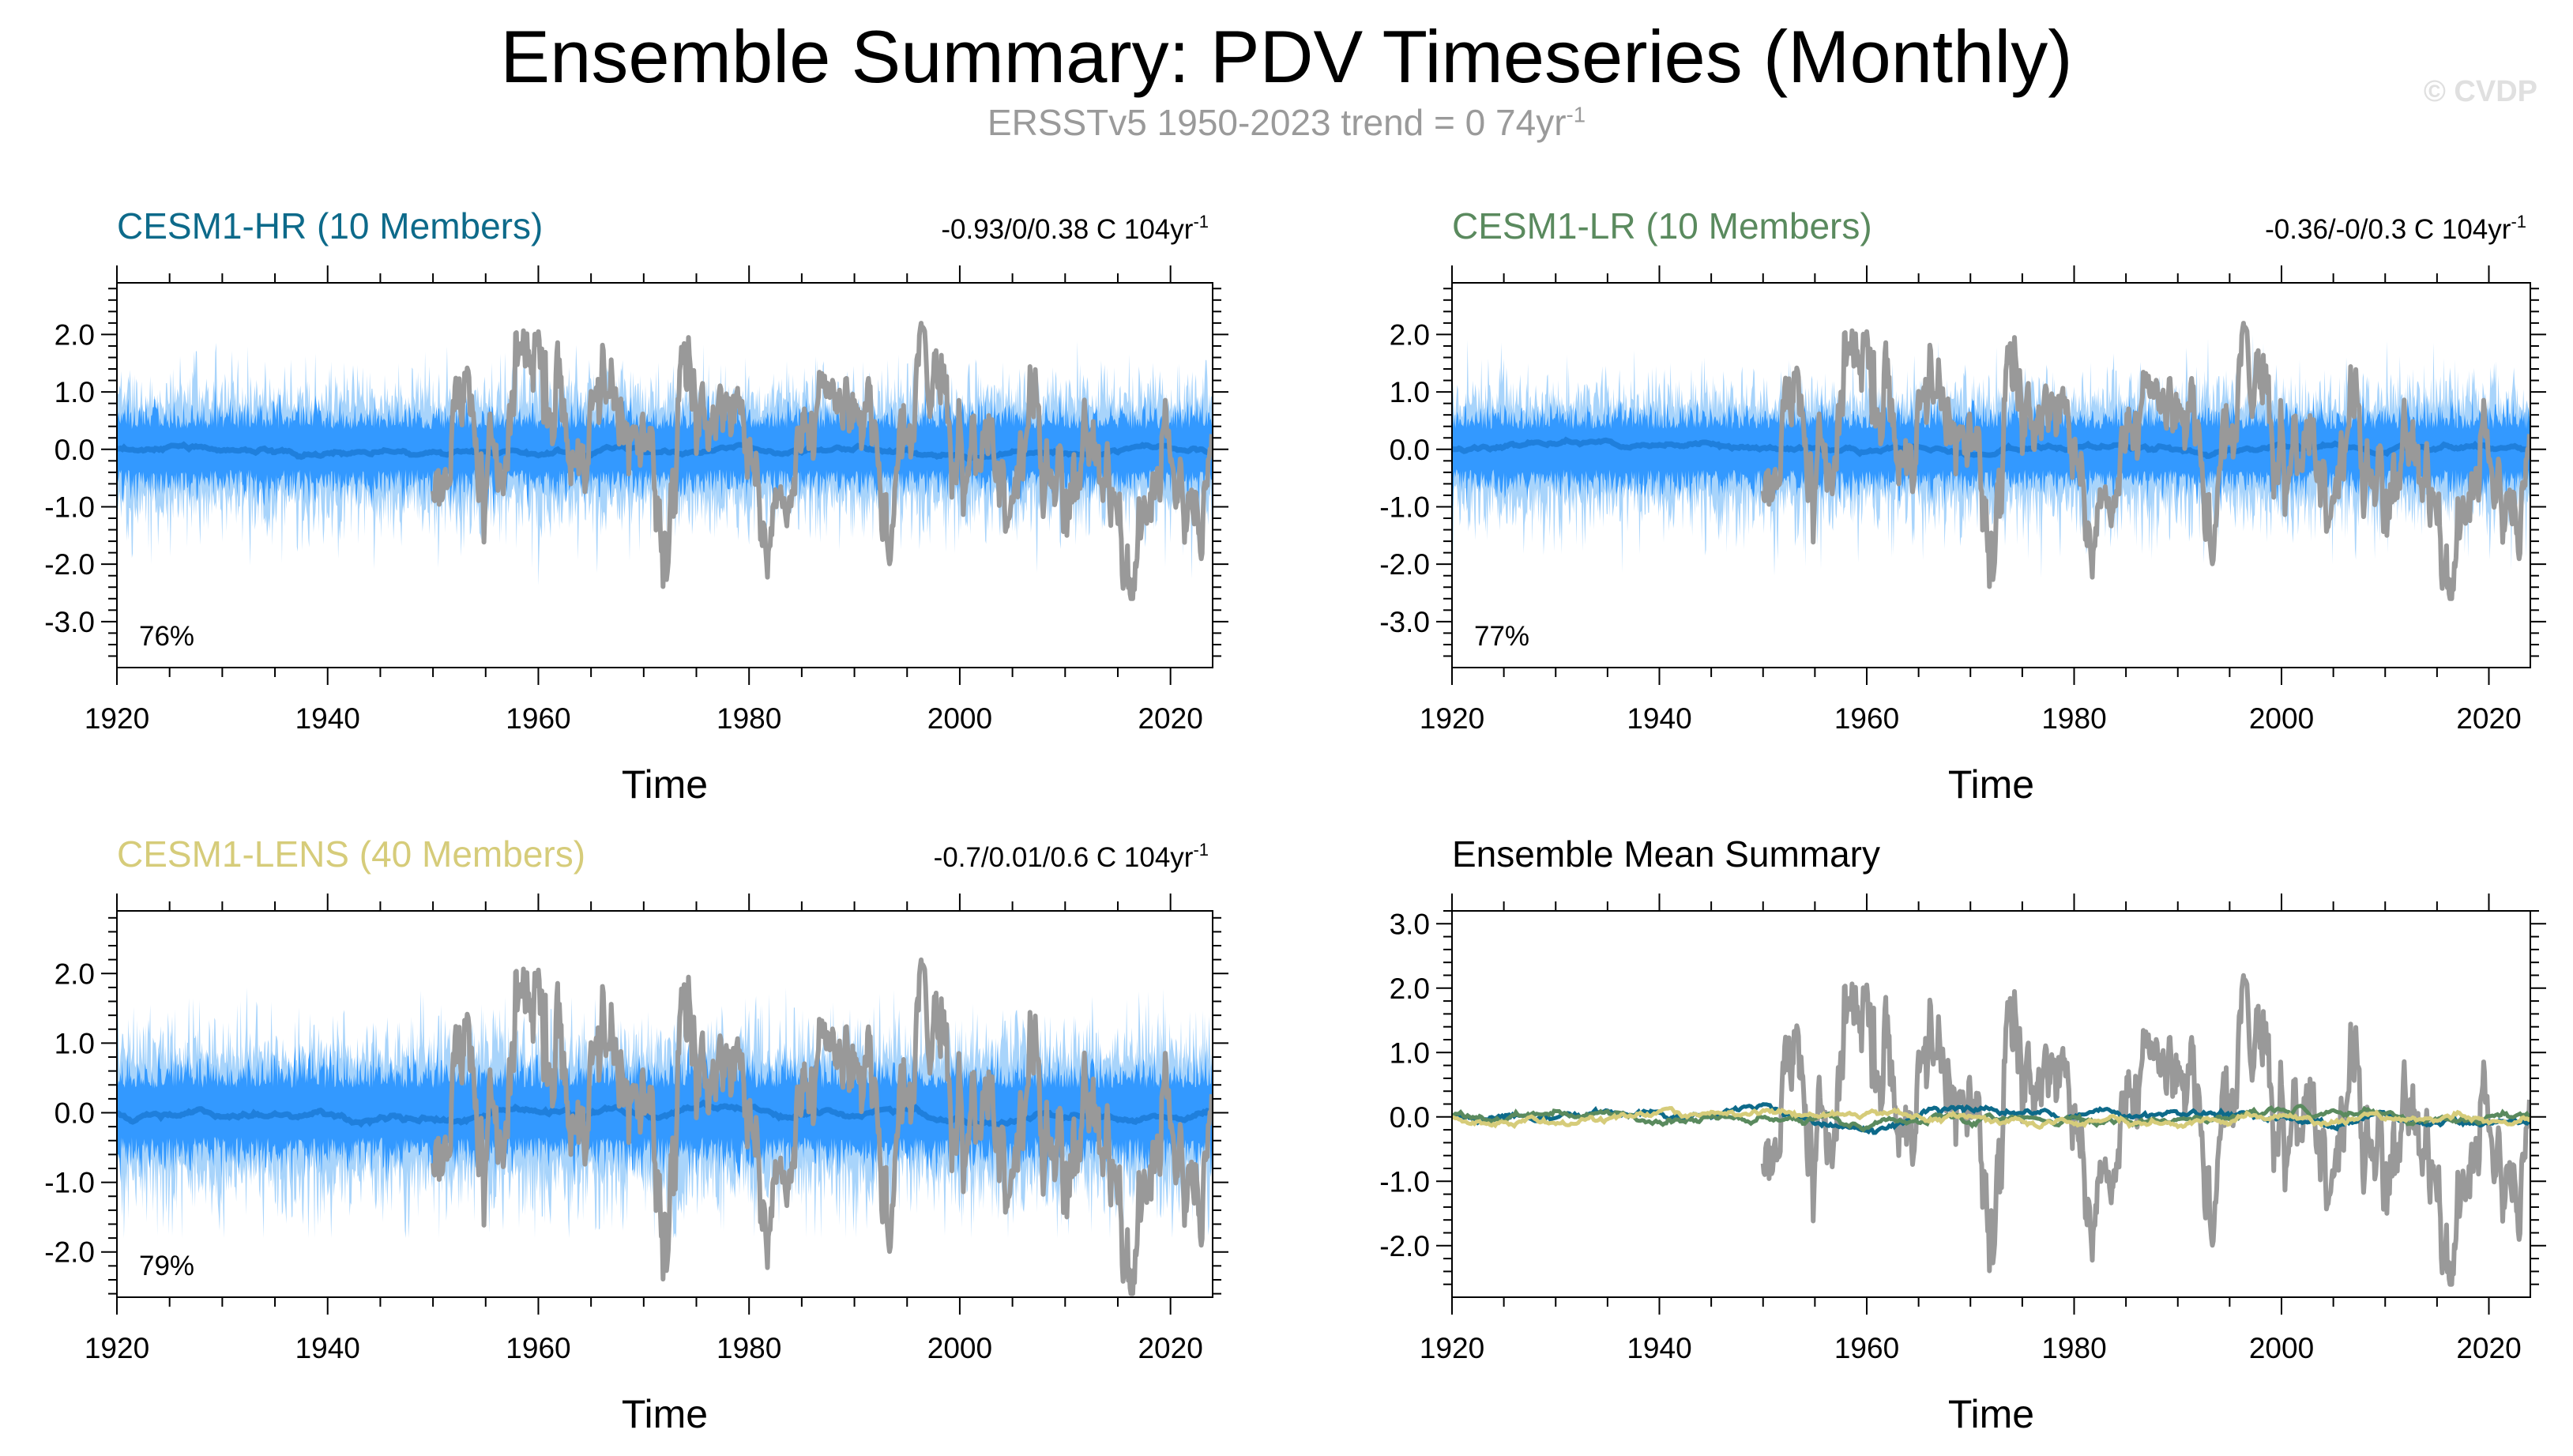 Image resolution: width=2573 pixels, height=1456 pixels. Describe the element at coordinates (2480, 91) in the screenshot. I see `cvdp-watermark: © CVDP` at that location.